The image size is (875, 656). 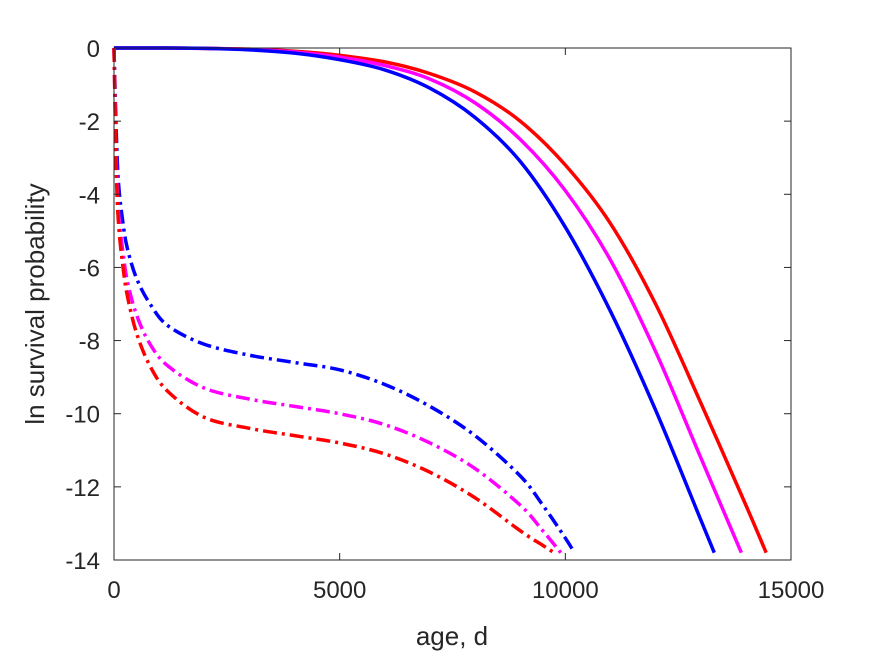 What do you see at coordinates (82, 415) in the screenshot?
I see `y-tick-label: -10` at bounding box center [82, 415].